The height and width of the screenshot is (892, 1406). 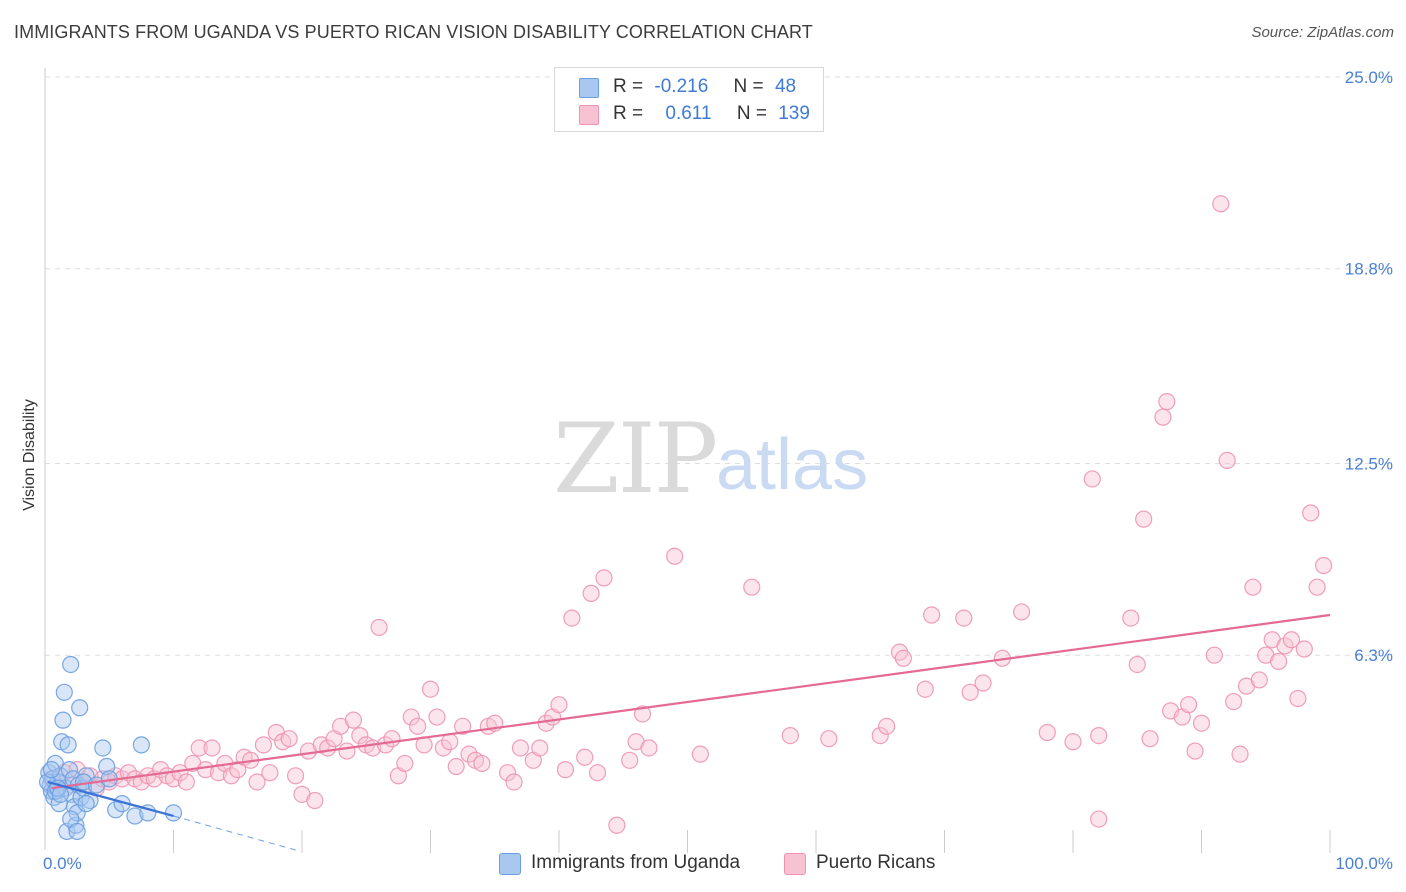 I want to click on bottom-uganda-swatch, so click(x=510, y=864).